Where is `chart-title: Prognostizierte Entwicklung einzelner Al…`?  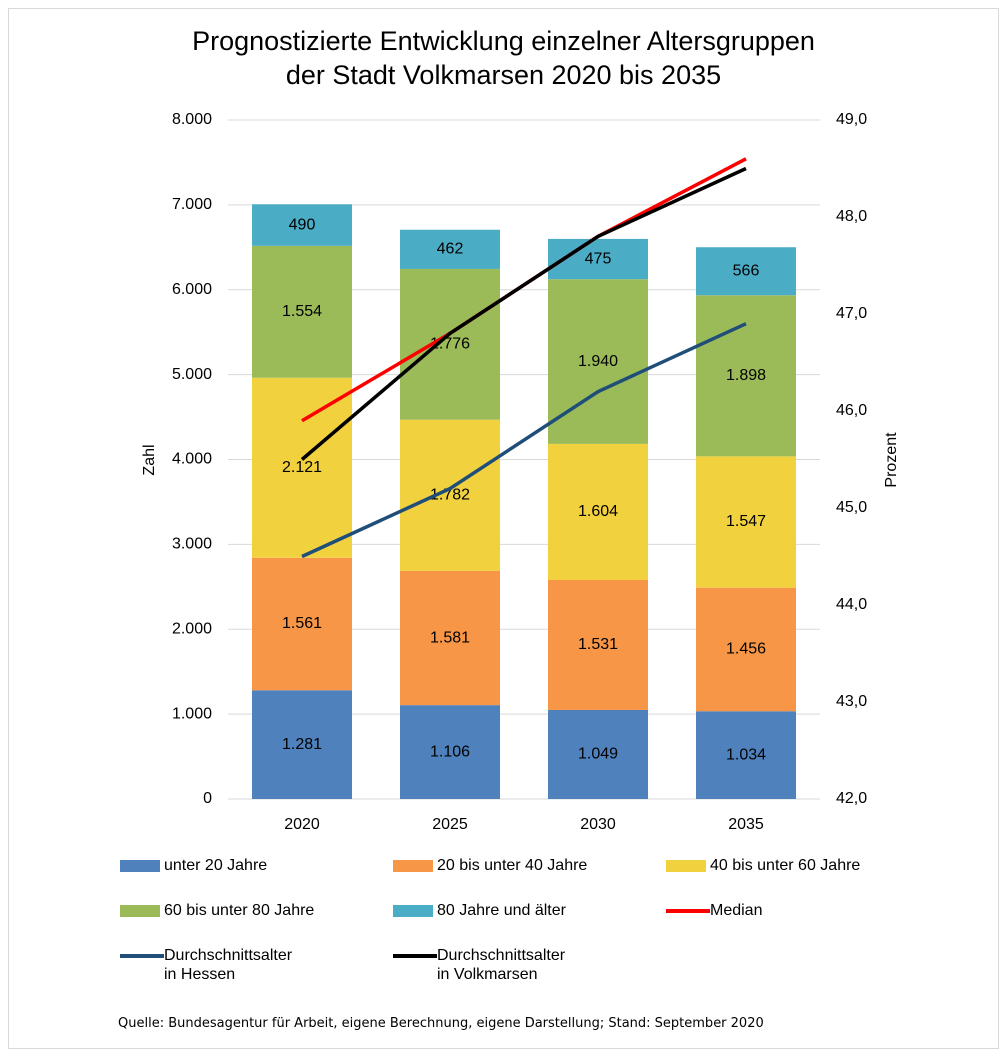
chart-title: Prognostizierte Entwicklung einzelner Al… is located at coordinates (503, 58).